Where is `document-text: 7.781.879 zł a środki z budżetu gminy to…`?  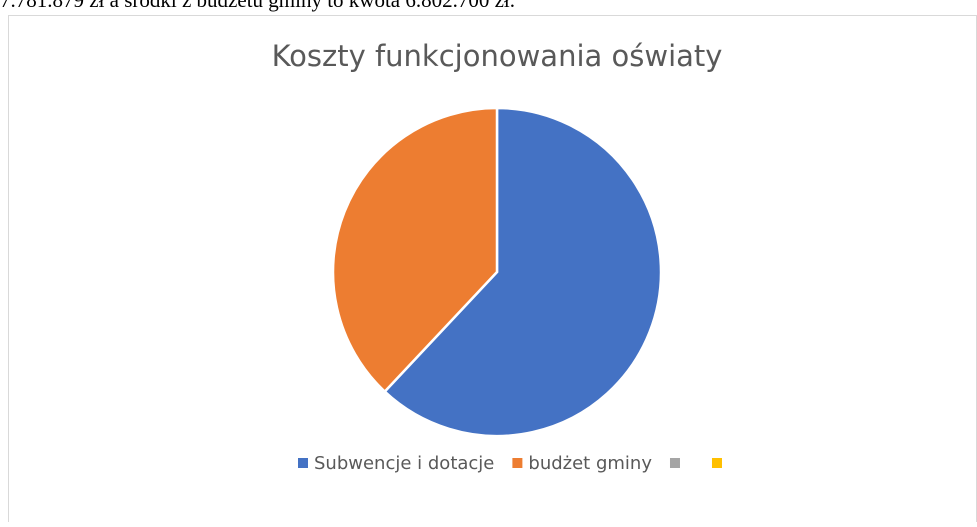 document-text: 7.781.879 zł a środki z budżetu gminy to… is located at coordinates (257, 6).